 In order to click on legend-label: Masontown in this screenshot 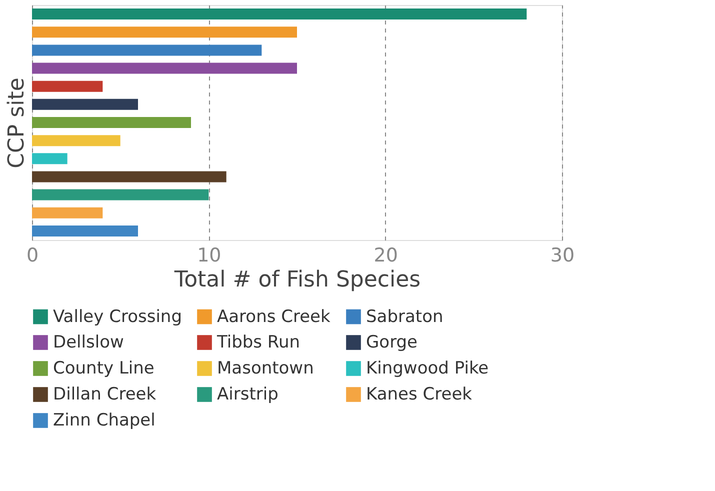, I will do `click(265, 368)`.